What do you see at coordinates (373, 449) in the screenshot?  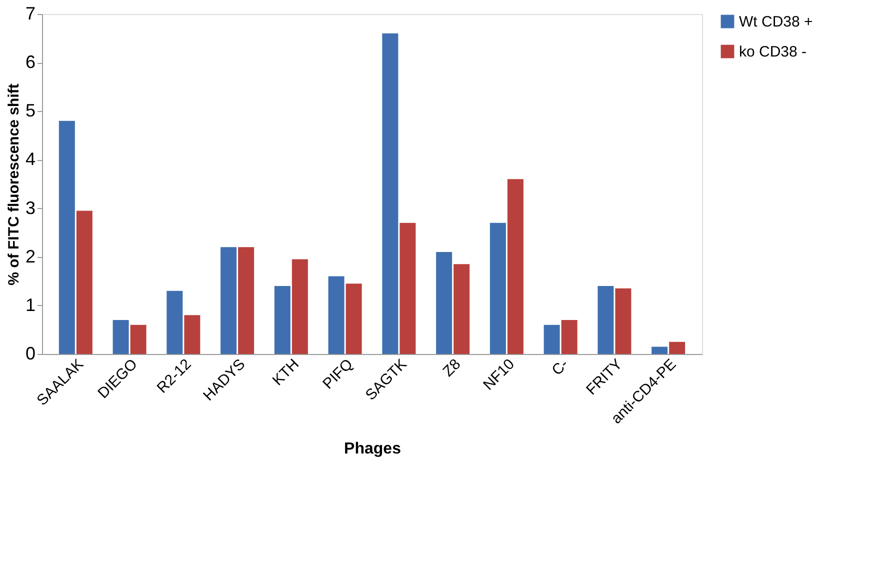 I see `x-axis-title: Phages` at bounding box center [373, 449].